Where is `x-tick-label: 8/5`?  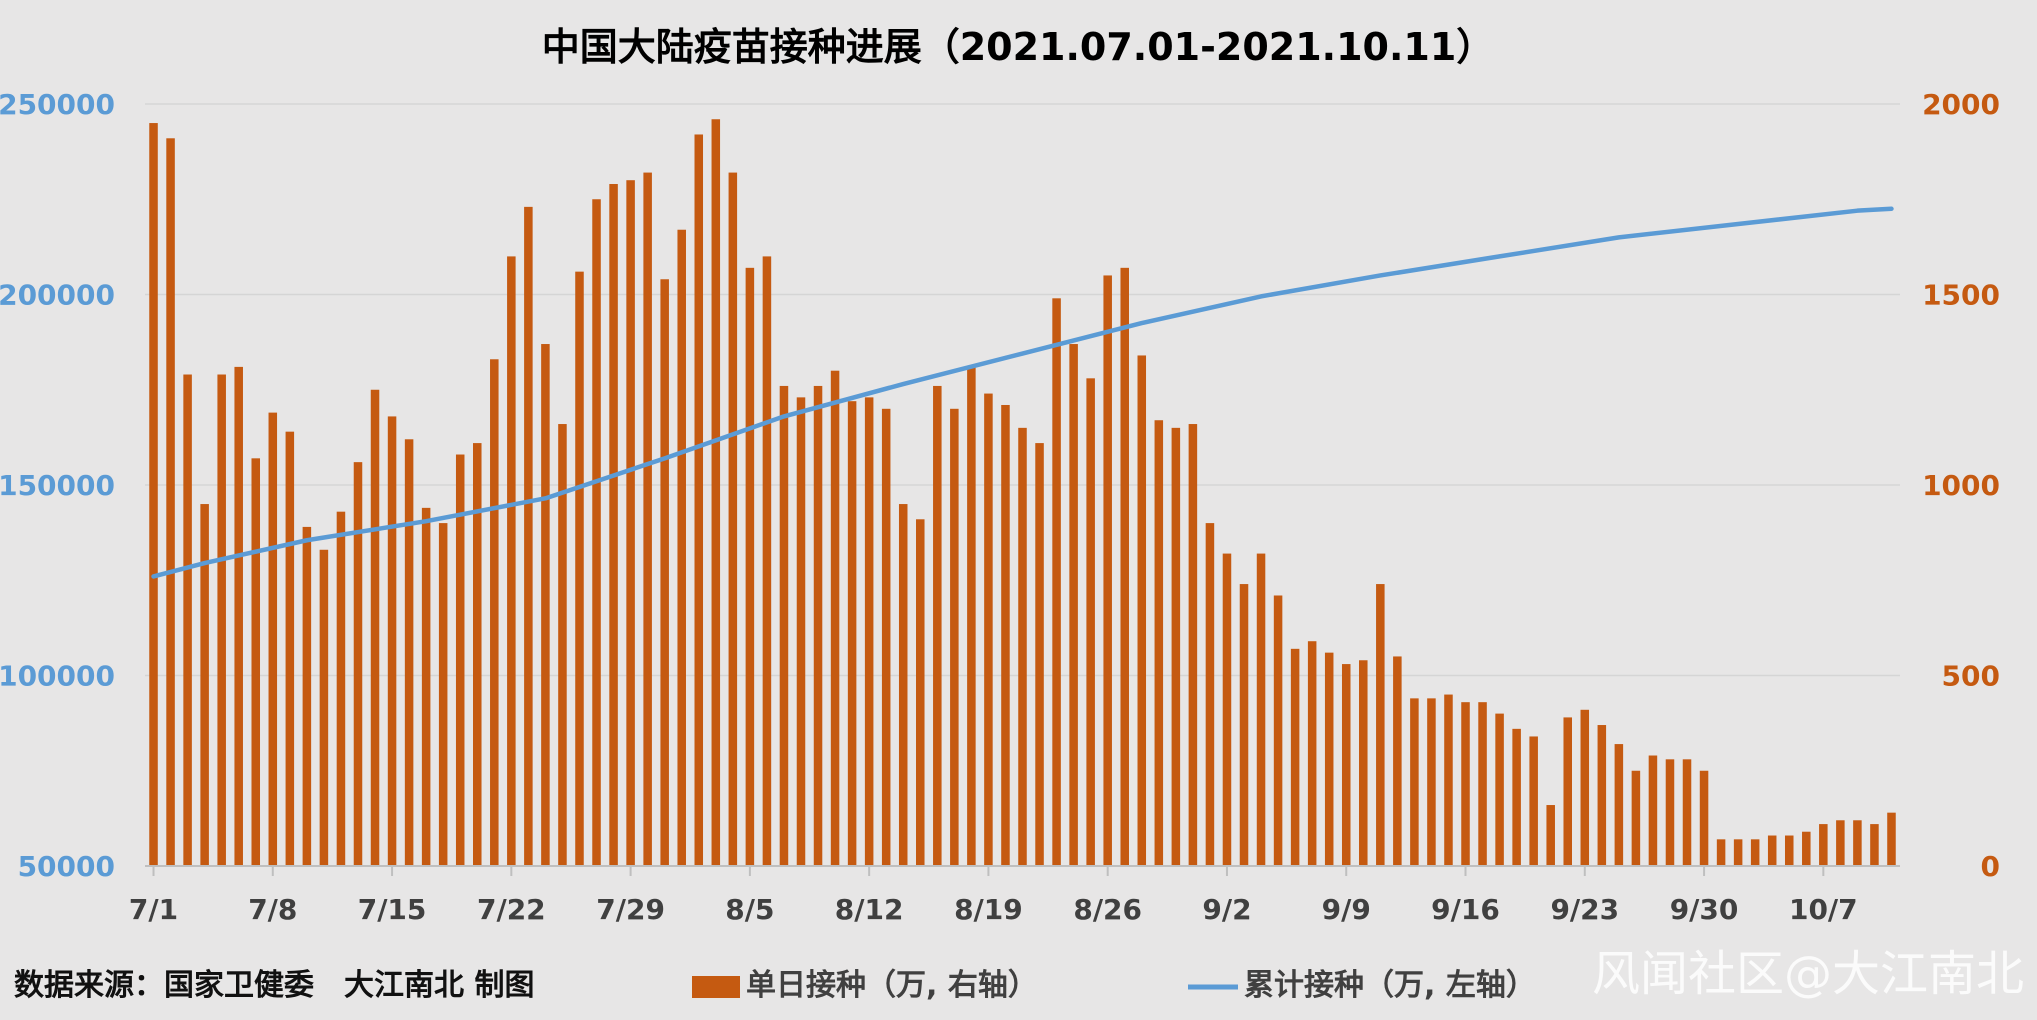 x-tick-label: 8/5 is located at coordinates (749, 909).